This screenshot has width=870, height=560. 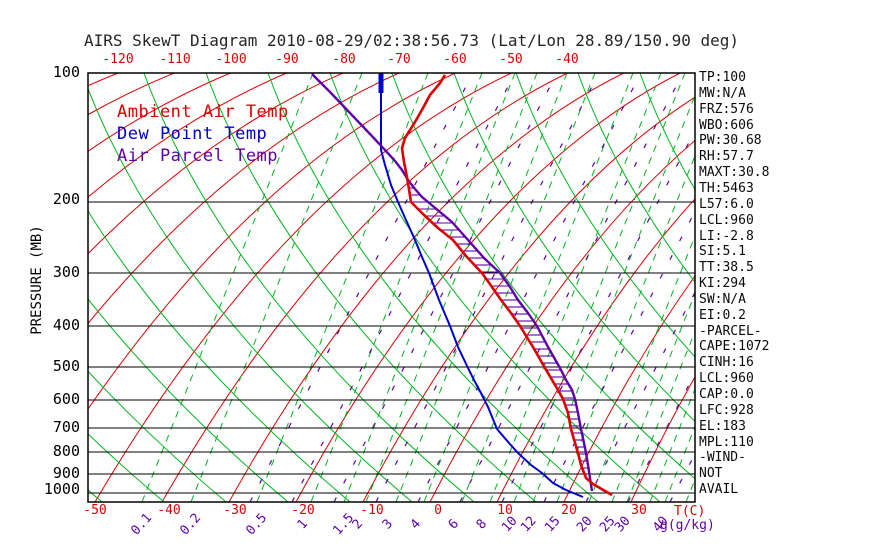 I want to click on stat-line-9: LCL:960, so click(x=726, y=220).